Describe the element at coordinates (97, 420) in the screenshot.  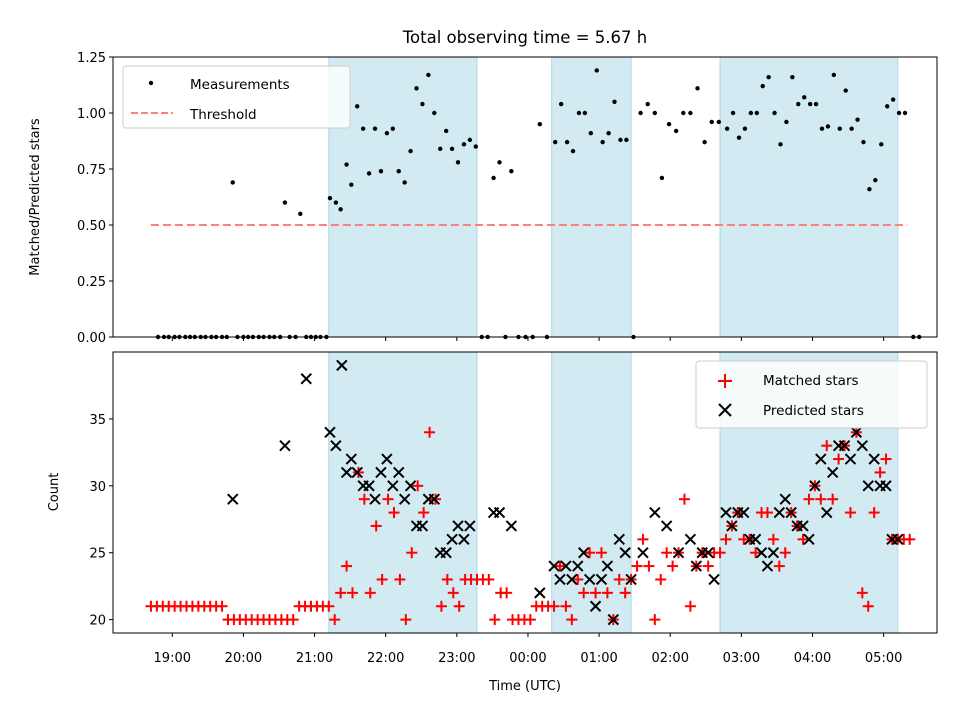
I see `bottom-y-tick-label: 35` at that location.